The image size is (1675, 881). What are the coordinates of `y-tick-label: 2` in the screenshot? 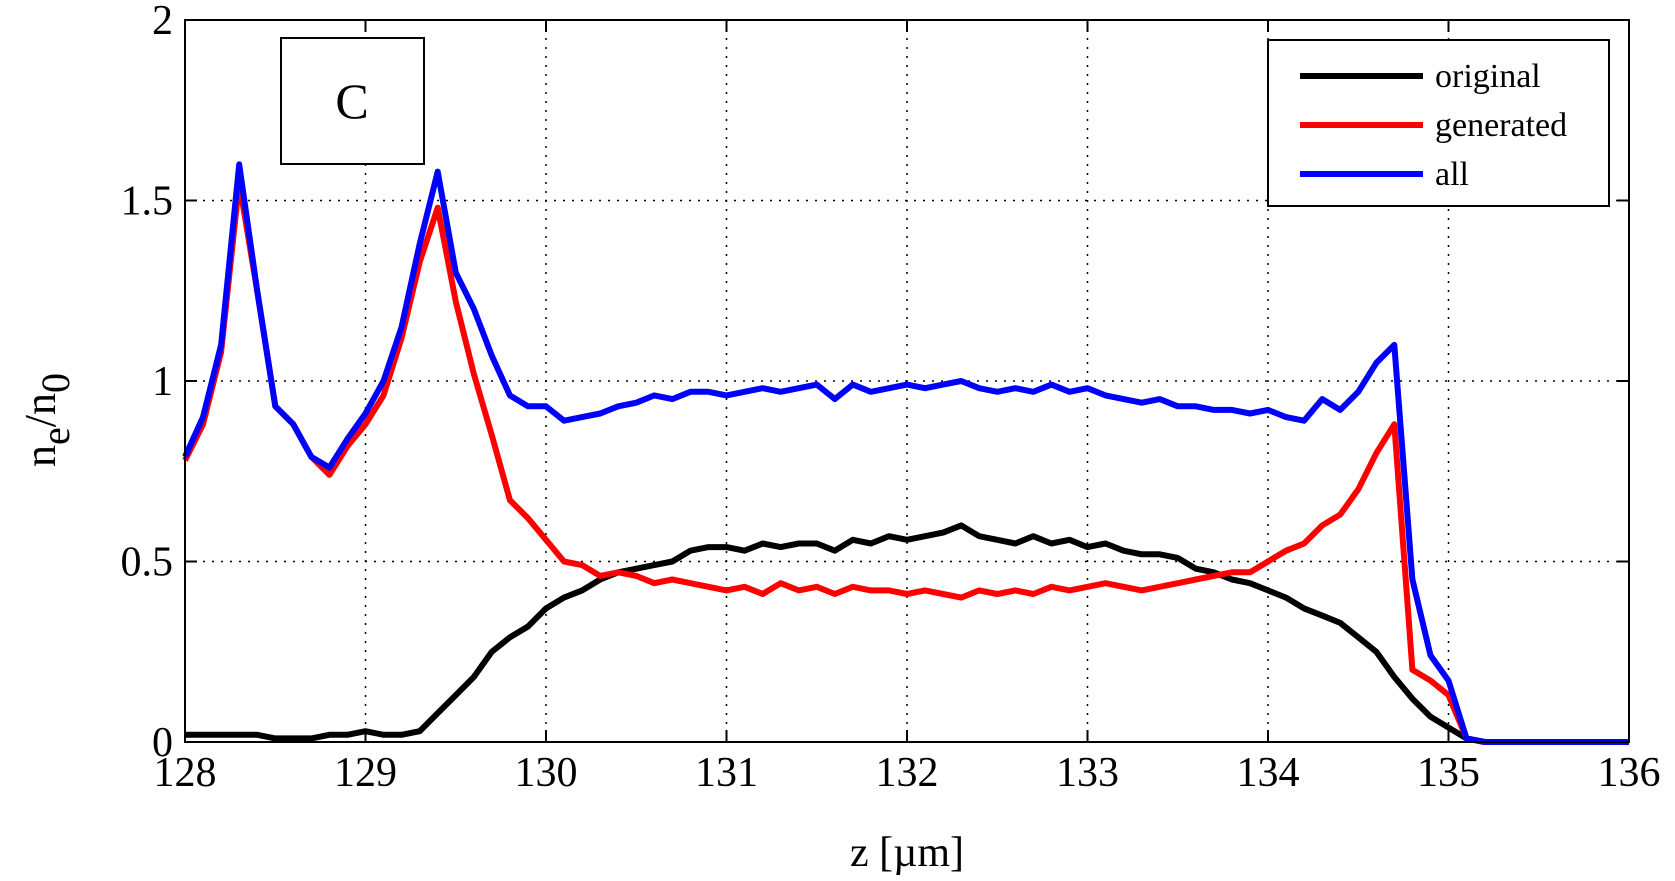 It's located at (162, 22).